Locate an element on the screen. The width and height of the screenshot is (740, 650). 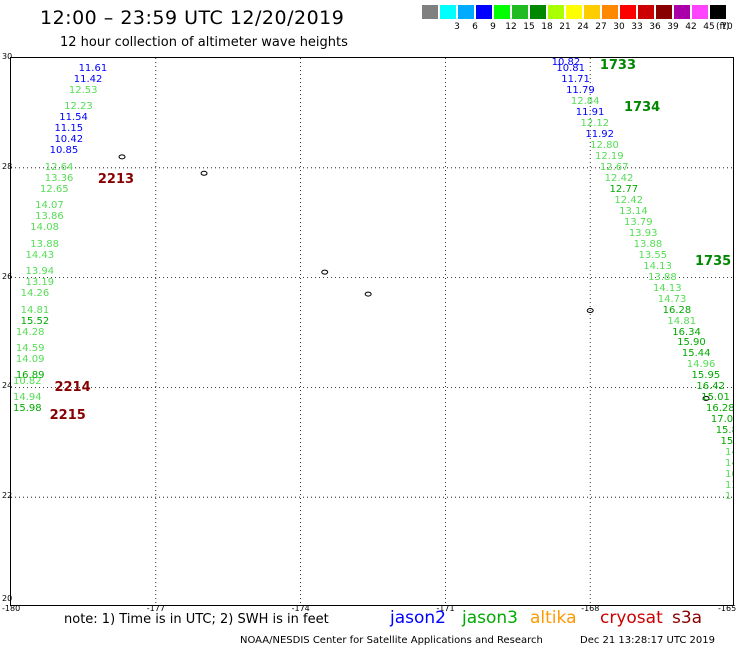
y-tick-label: 22 is located at coordinates (7, 496).